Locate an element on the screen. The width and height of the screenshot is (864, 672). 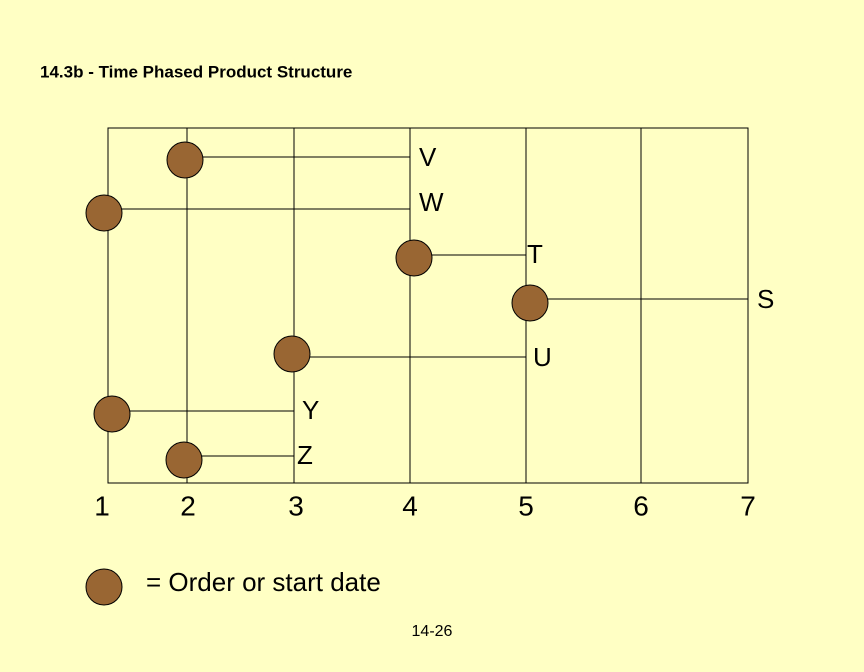
period-label: 7 is located at coordinates (748, 505).